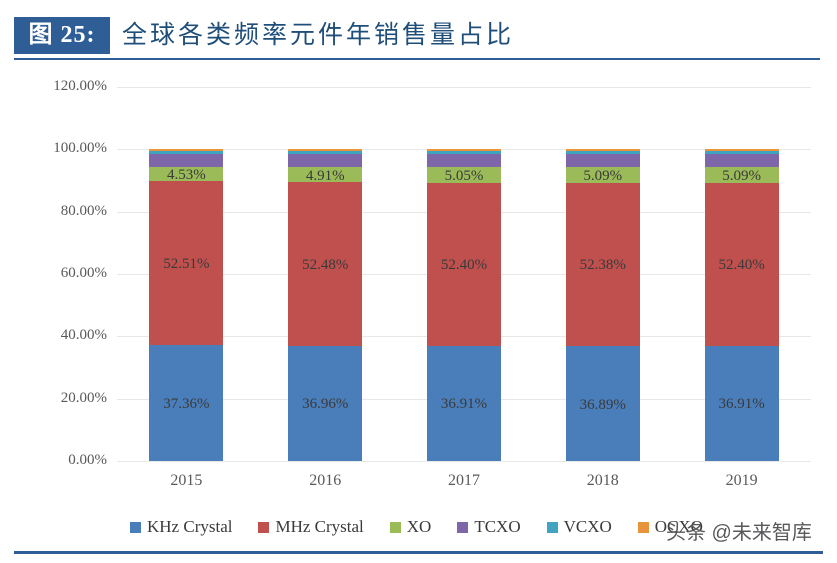  I want to click on y-axis-tick-label: 100.00%, so click(80, 148).